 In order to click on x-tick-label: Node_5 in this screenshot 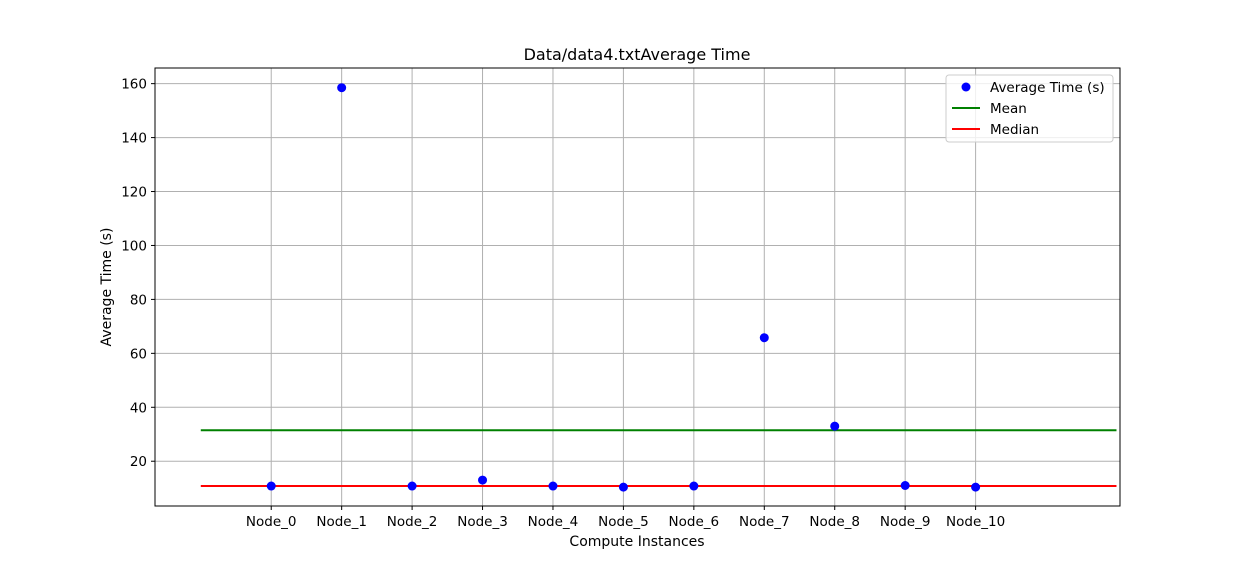, I will do `click(623, 522)`.